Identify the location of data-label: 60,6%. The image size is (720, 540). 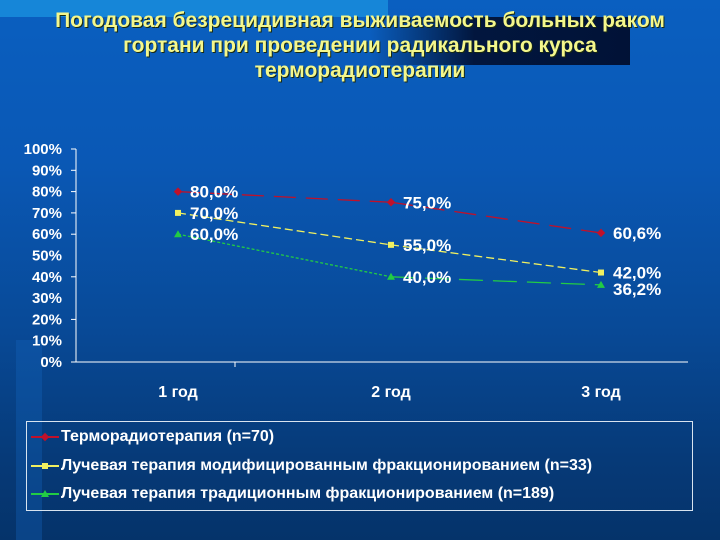
(637, 233).